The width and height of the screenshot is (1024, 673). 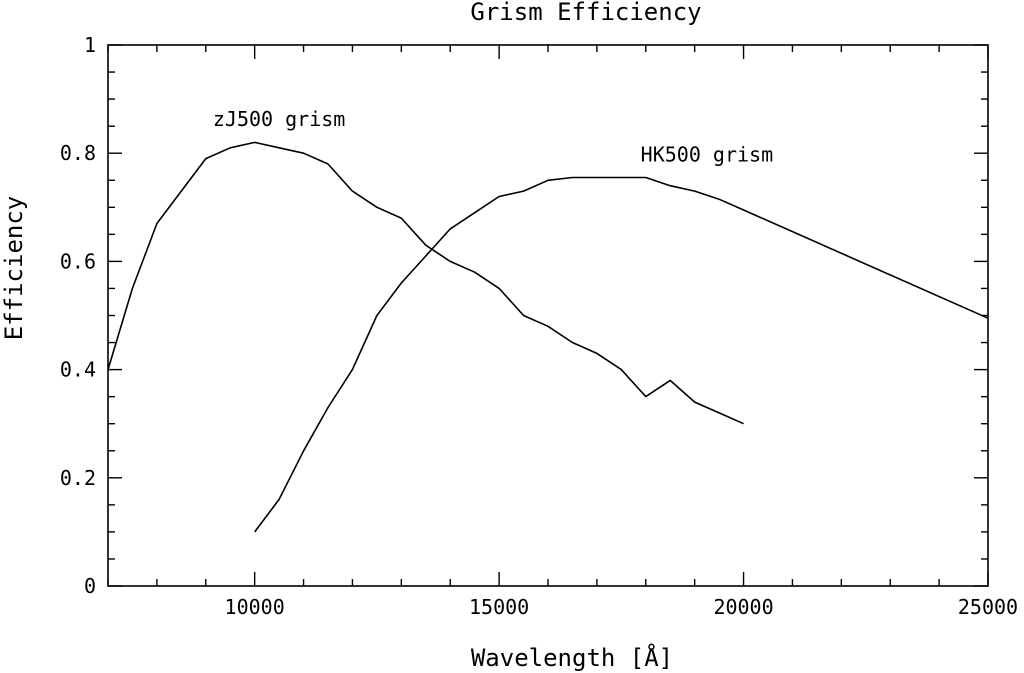 What do you see at coordinates (255, 607) in the screenshot?
I see `x-tick-label: 10000` at bounding box center [255, 607].